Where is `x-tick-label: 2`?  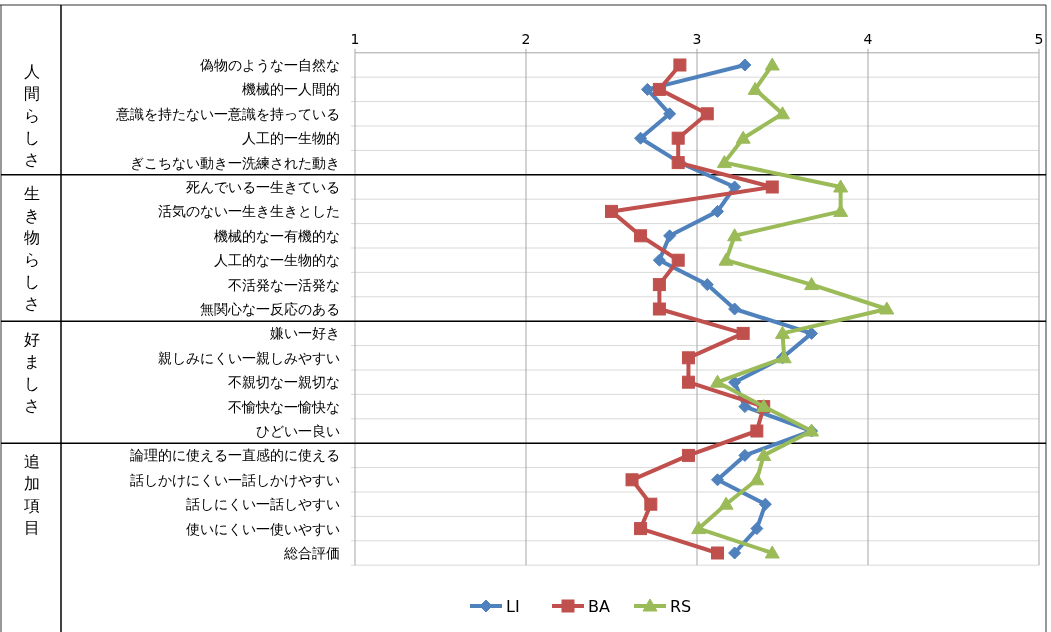
x-tick-label: 2 is located at coordinates (526, 39).